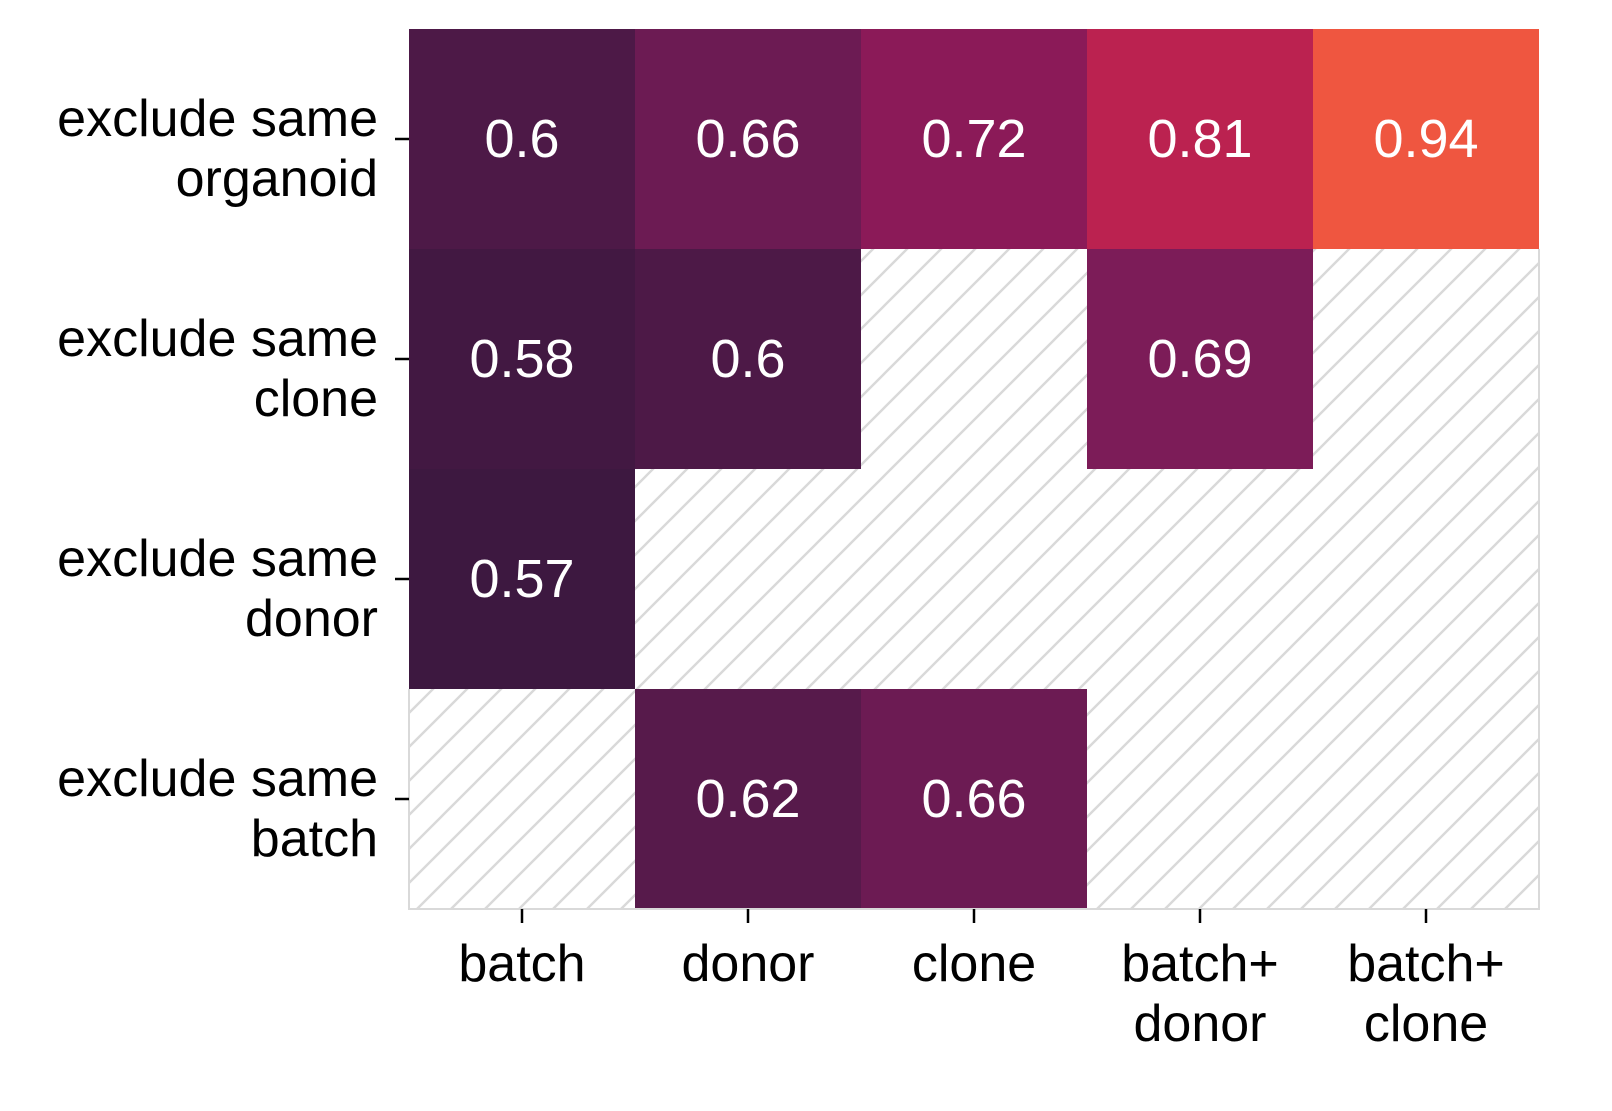 The image size is (1612, 1111). What do you see at coordinates (1426, 994) in the screenshot?
I see `x-tick-label: batch+ clone` at bounding box center [1426, 994].